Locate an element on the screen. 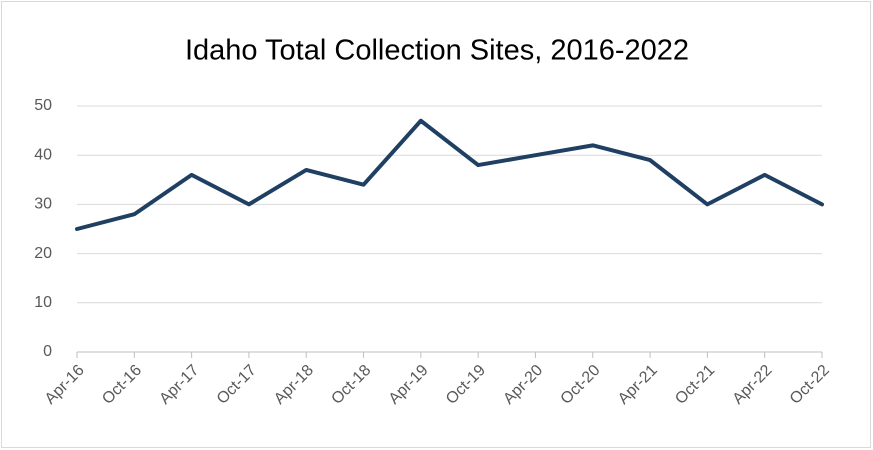 The image size is (873, 450). chart-title: Idaho Total Collection Sites, 2016-2022 is located at coordinates (437, 51).